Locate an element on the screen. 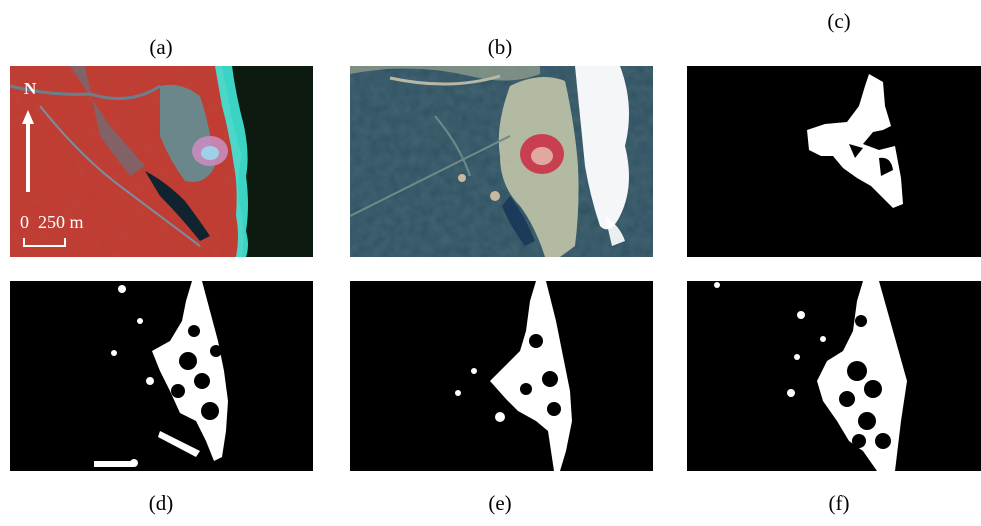 This screenshot has width=981, height=526. north-label: N is located at coordinates (30, 88).